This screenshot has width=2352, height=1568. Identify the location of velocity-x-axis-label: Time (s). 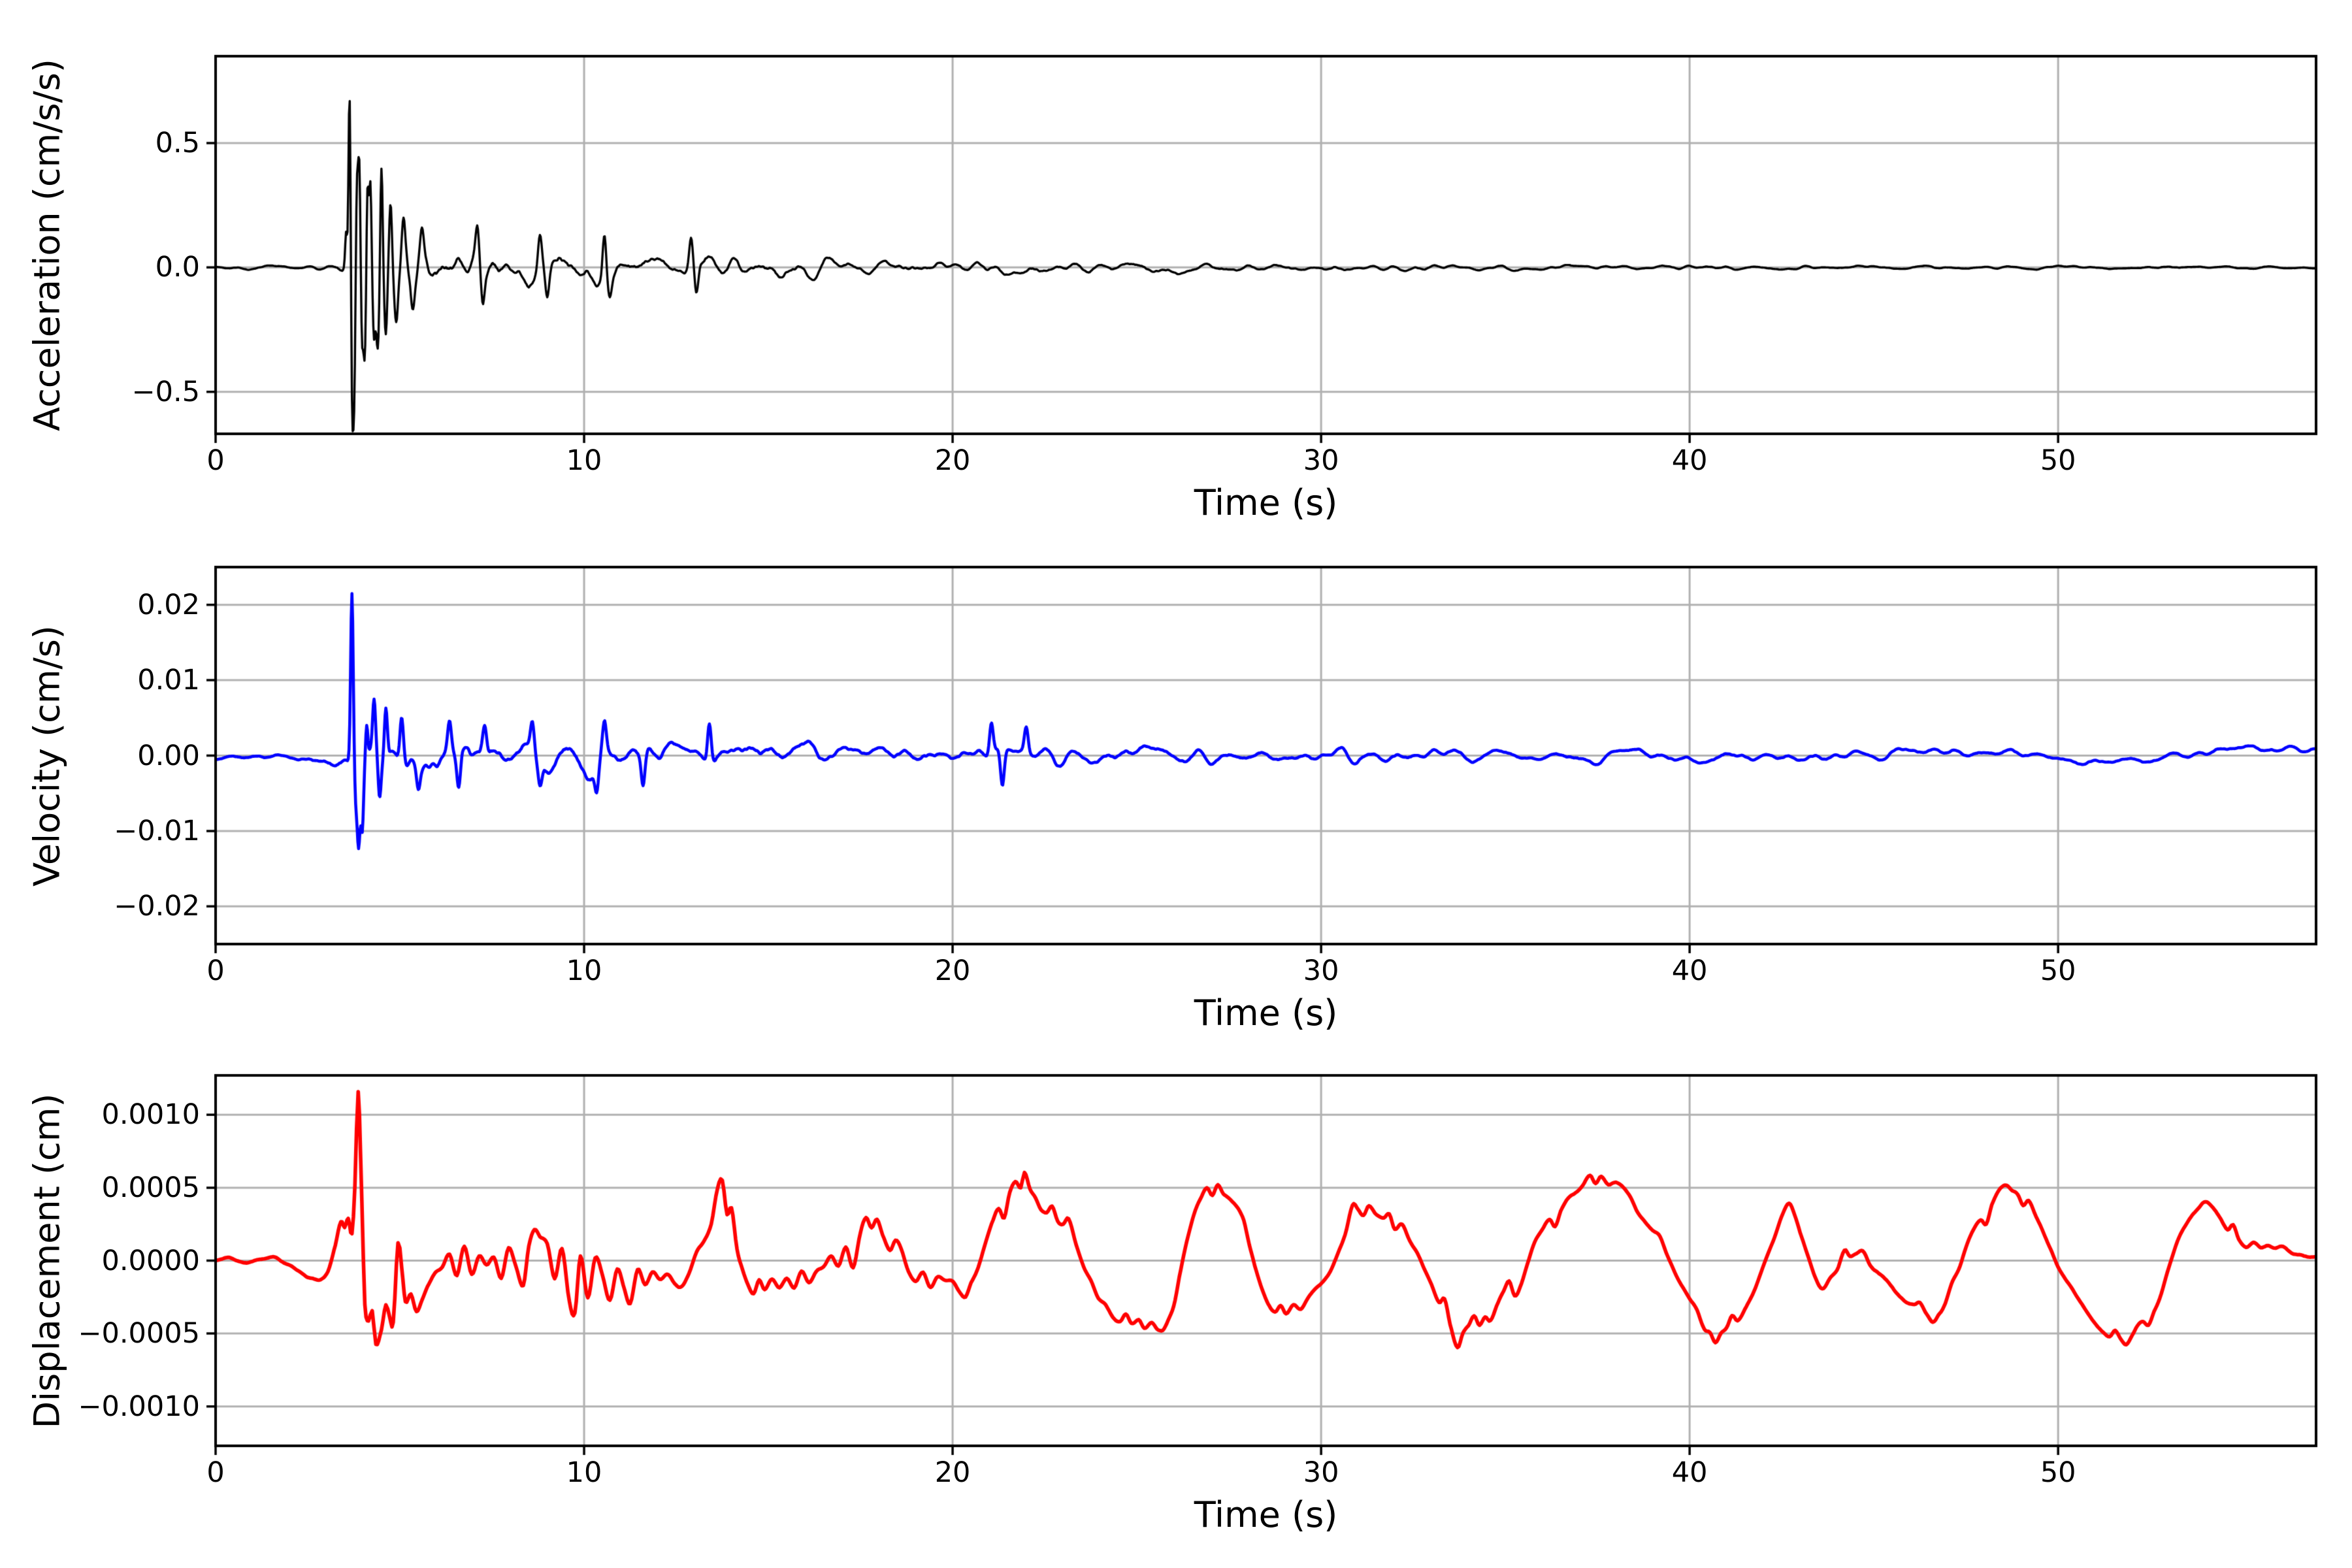
(1266, 1013).